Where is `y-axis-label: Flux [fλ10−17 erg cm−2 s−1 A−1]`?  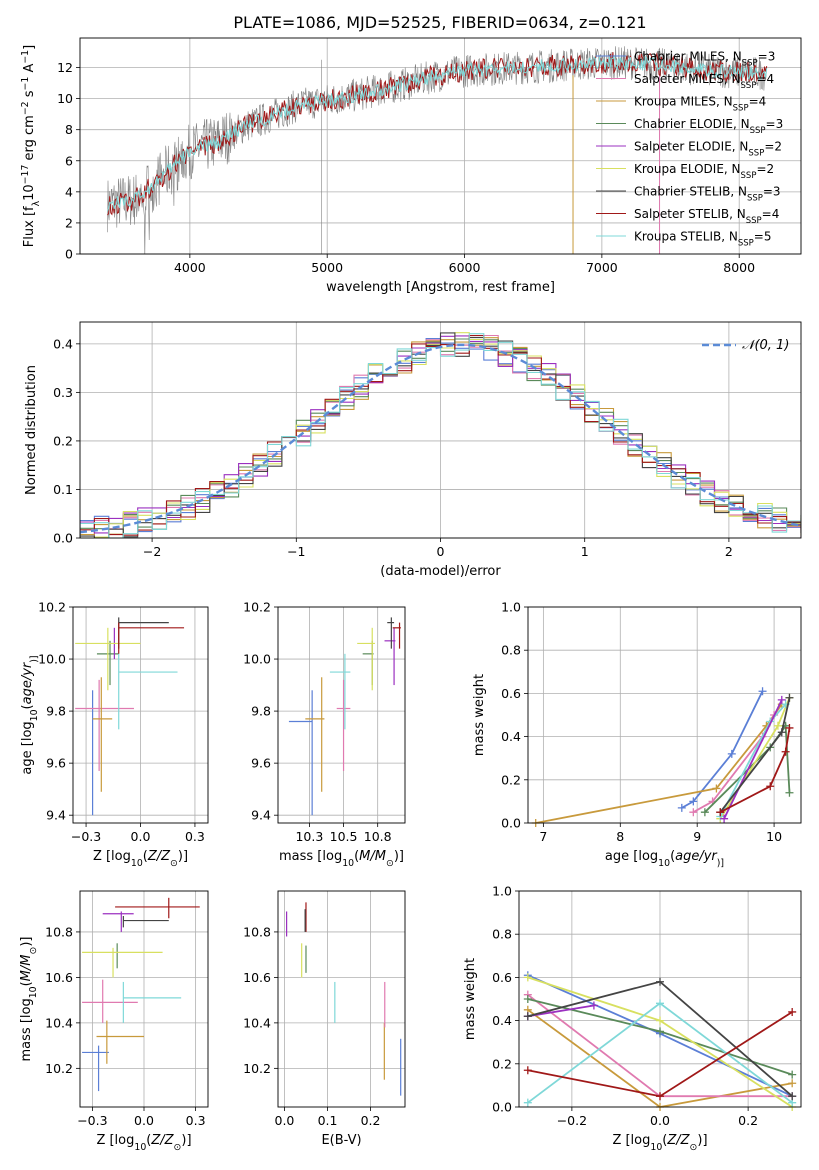
y-axis-label: Flux [fλ10−17 erg cm−2 s−1 A−1] is located at coordinates (31, 146).